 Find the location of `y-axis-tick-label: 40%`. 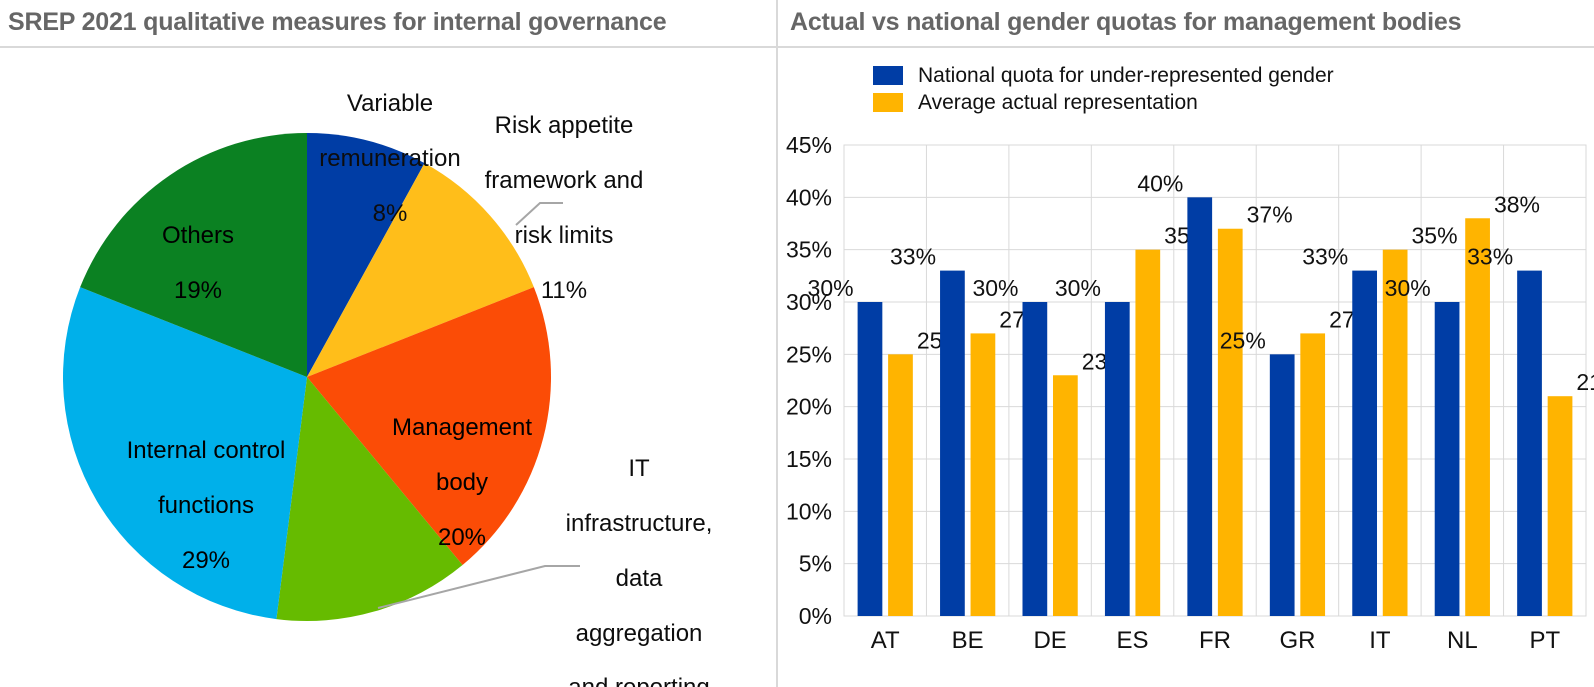

y-axis-tick-label: 40% is located at coordinates (809, 197).